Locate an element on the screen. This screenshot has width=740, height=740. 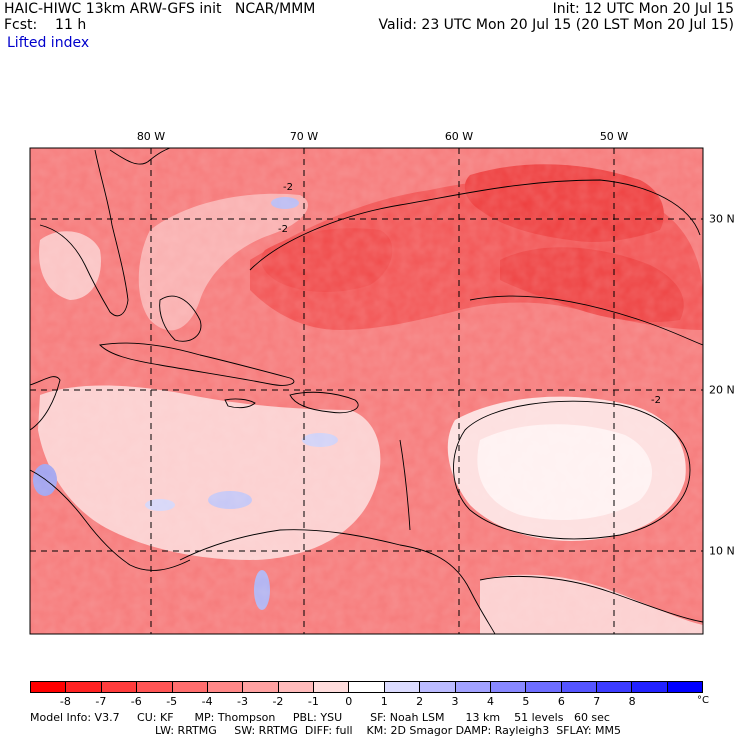
colorbar-tick-label: 5 is located at coordinates (526, 701).